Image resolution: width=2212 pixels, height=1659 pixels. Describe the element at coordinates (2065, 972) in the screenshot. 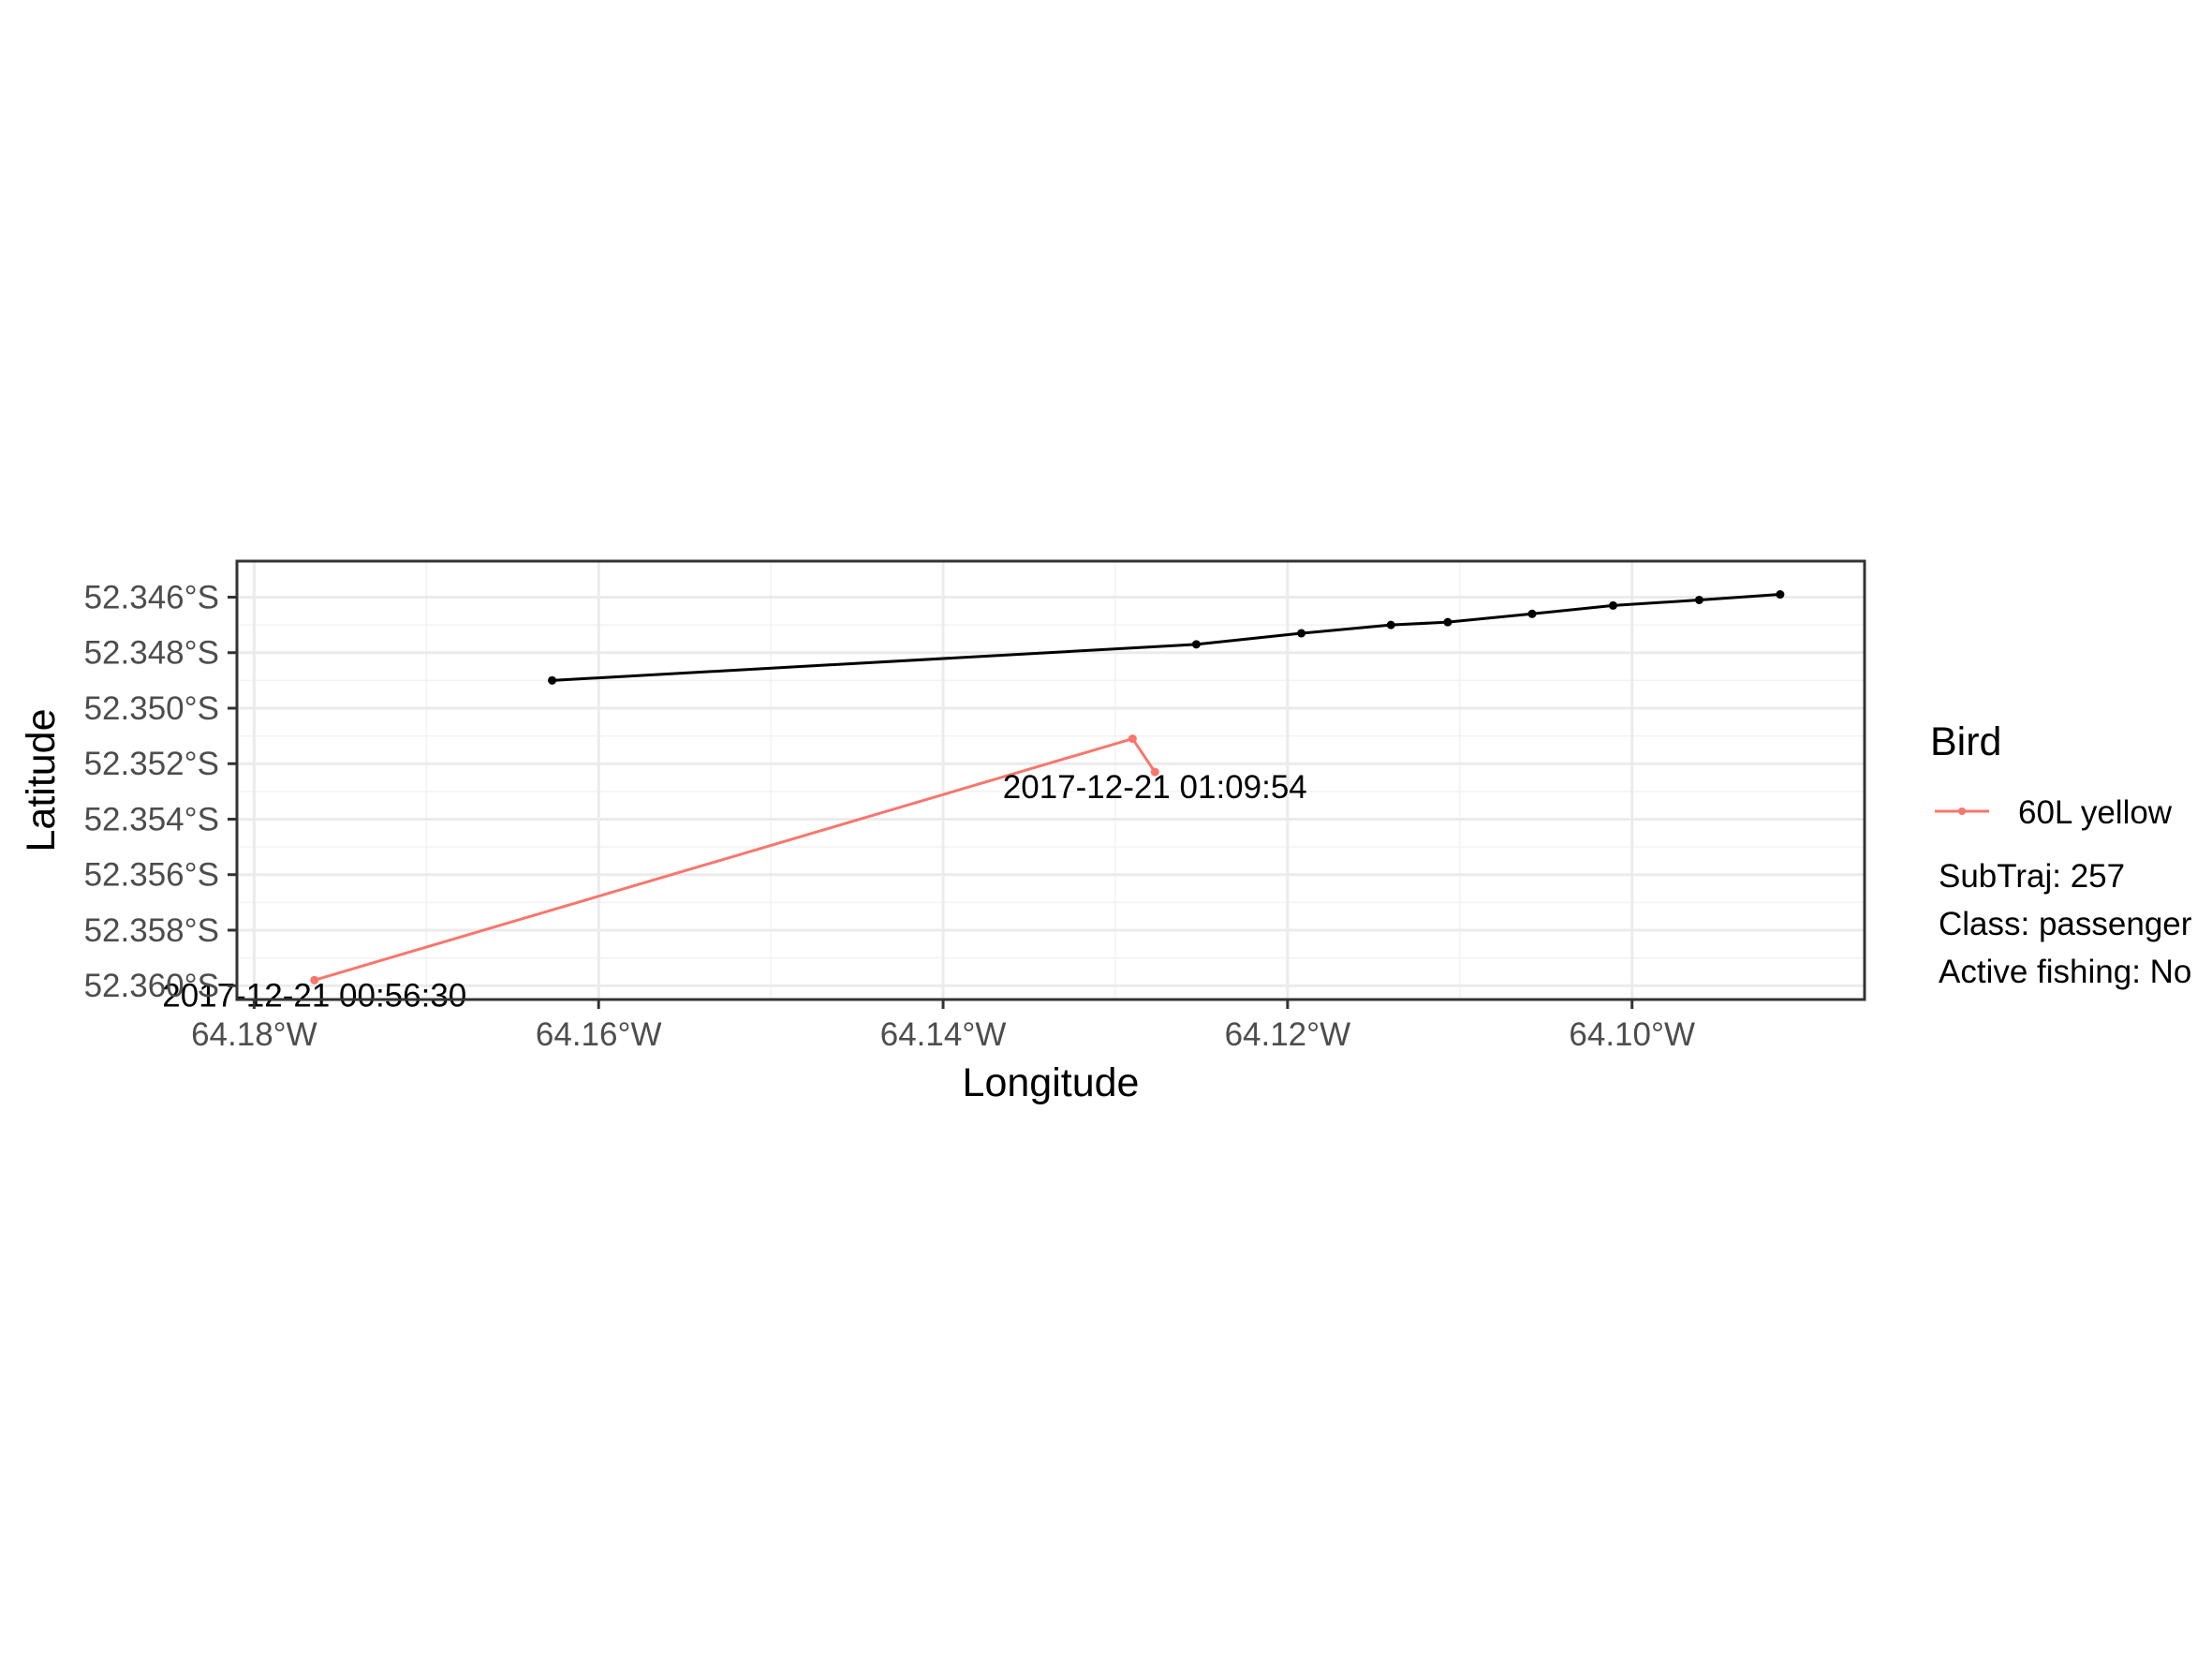

I see `legend-active-fishing: Active fishing: No` at that location.